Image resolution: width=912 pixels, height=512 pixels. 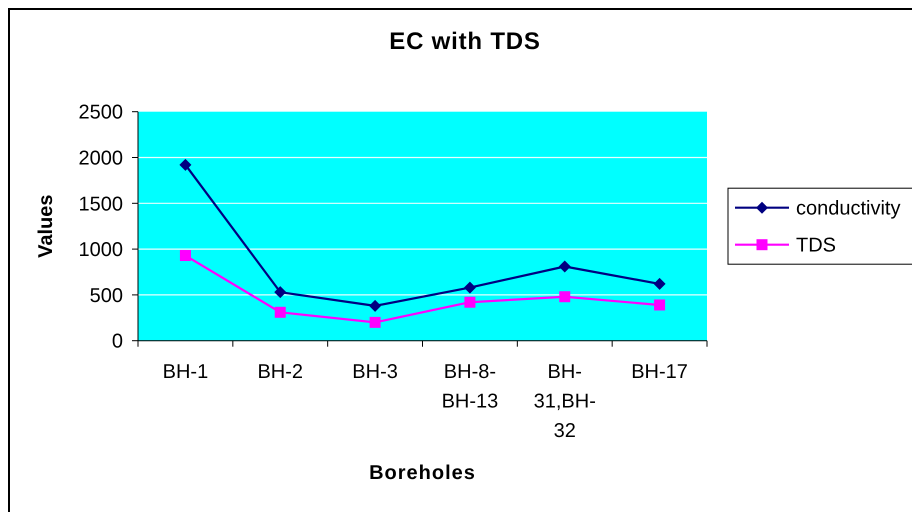 What do you see at coordinates (100, 204) in the screenshot?
I see `y-tick-label: 1500` at bounding box center [100, 204].